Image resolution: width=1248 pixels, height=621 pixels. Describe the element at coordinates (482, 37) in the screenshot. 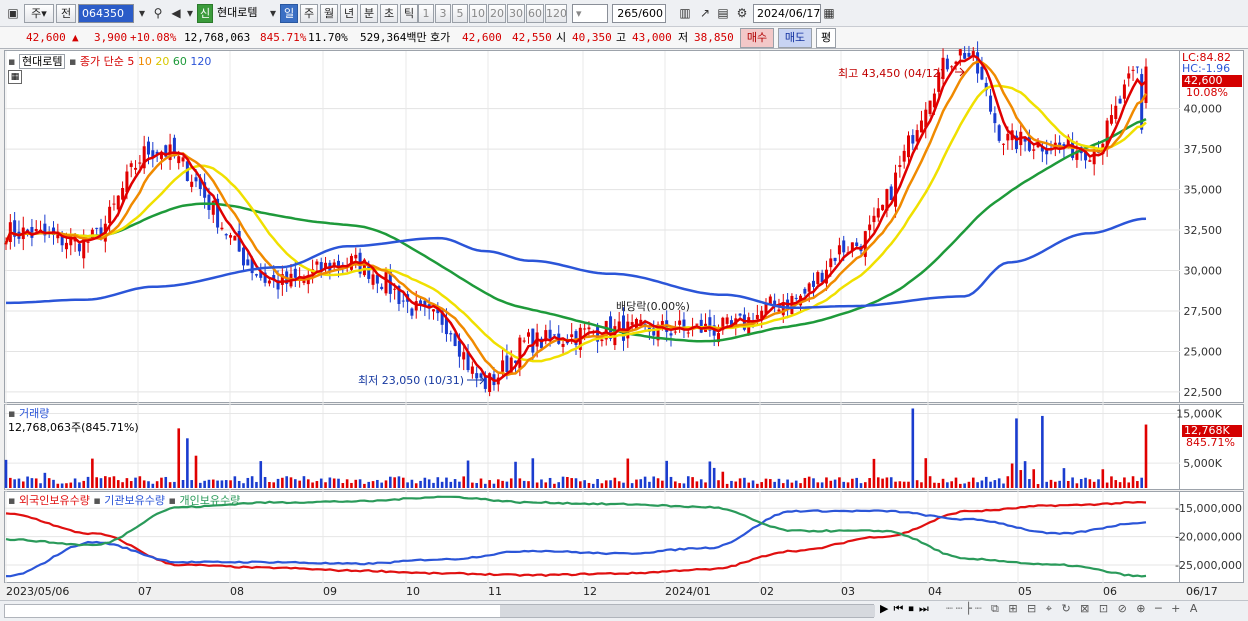

I see `ask-price: 42,600` at that location.